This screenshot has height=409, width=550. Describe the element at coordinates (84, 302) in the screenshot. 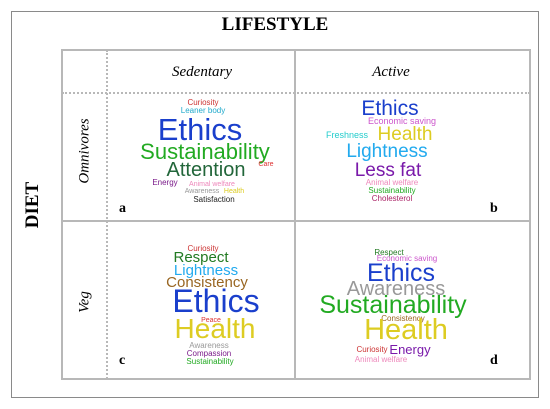

I see `row-header-veg: Veg` at that location.